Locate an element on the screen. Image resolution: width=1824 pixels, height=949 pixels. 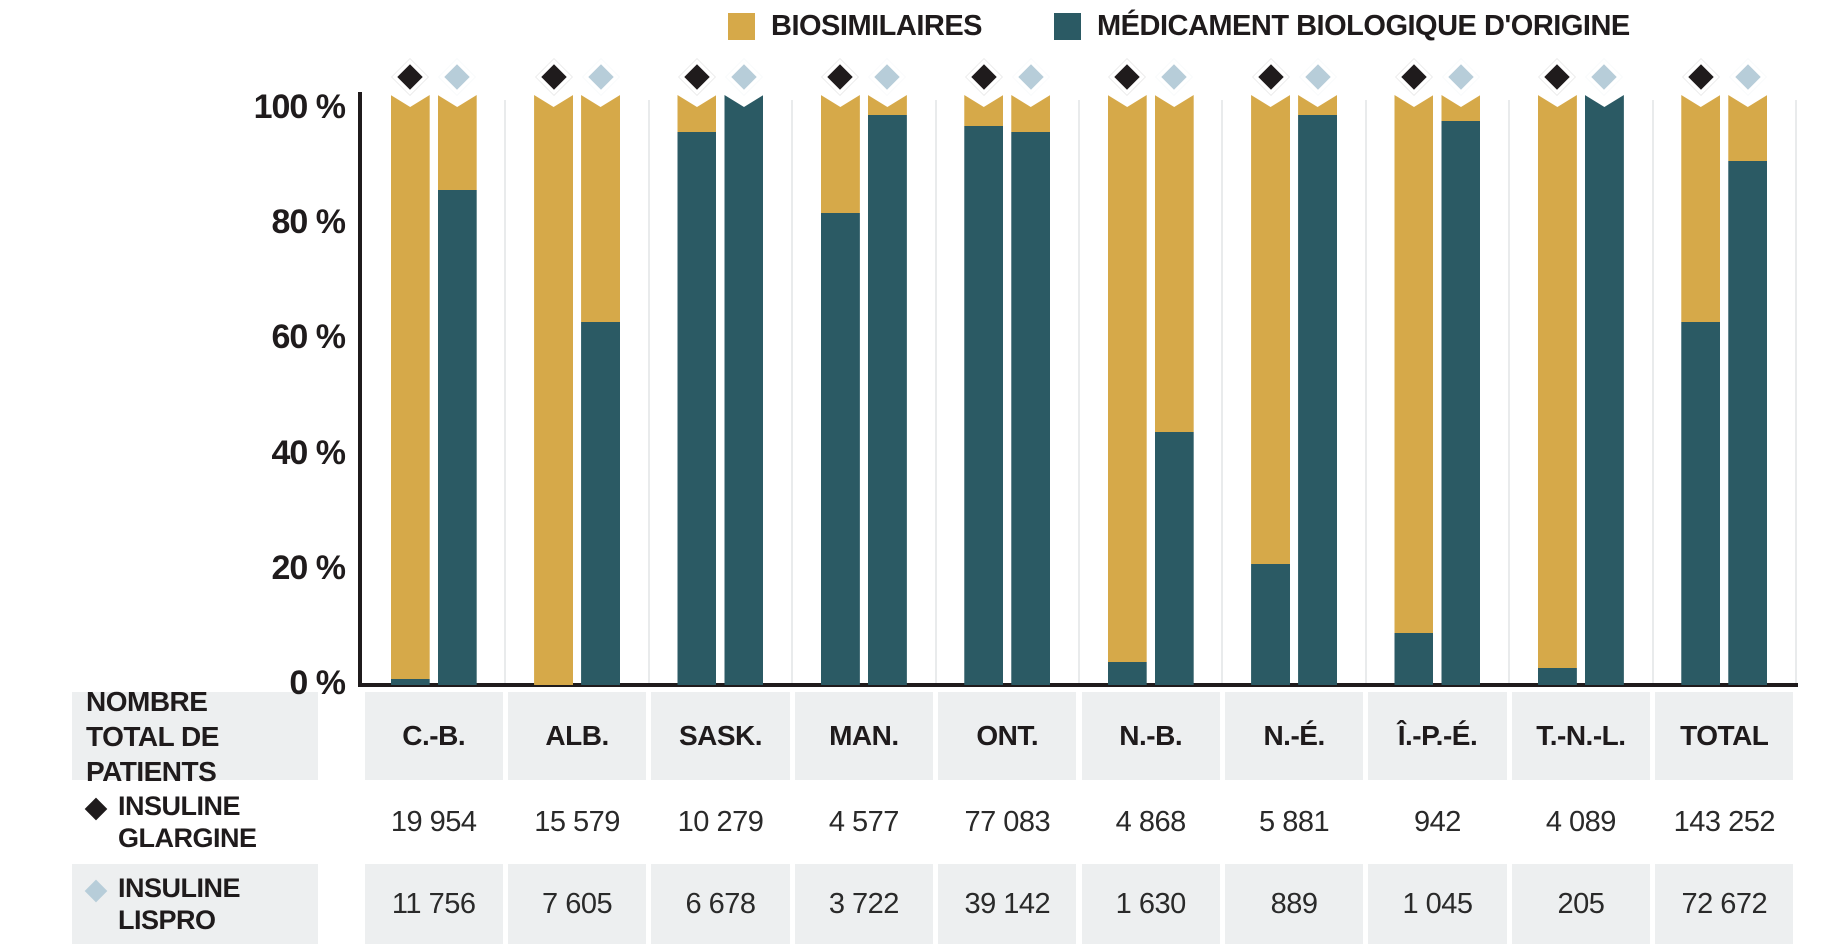
bar-group-ALB. is located at coordinates (576, 371).